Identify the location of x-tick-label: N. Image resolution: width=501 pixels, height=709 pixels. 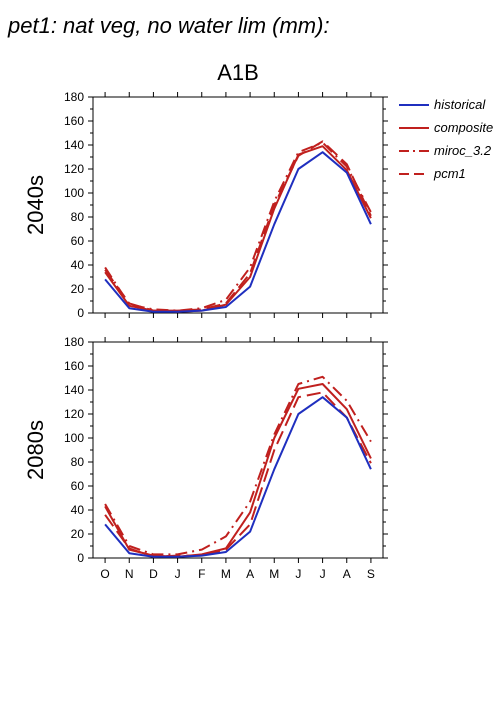
(129, 574).